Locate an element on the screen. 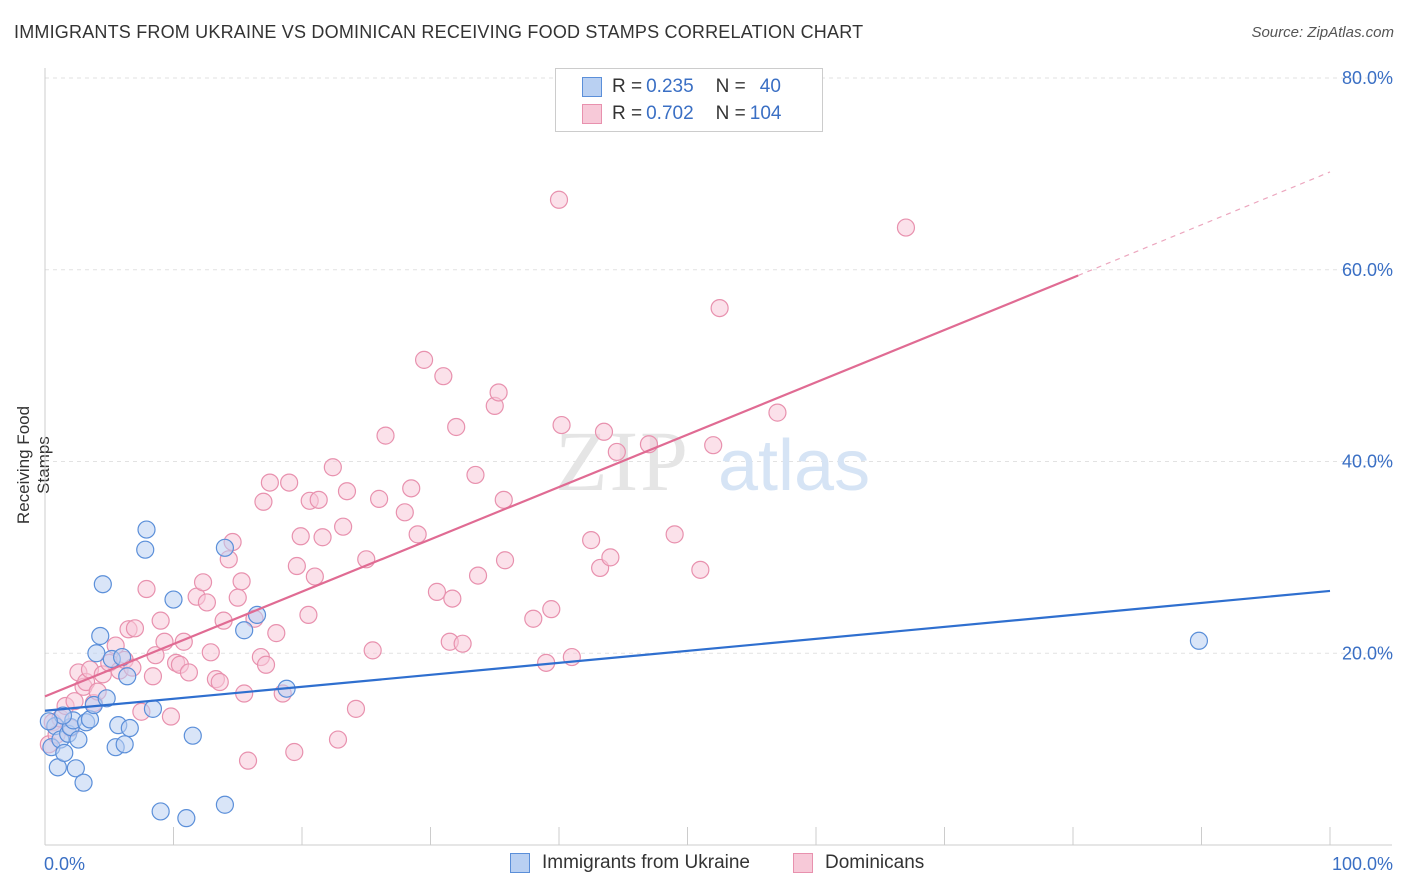  dominicans-r-label: R = is located at coordinates (627, 113).